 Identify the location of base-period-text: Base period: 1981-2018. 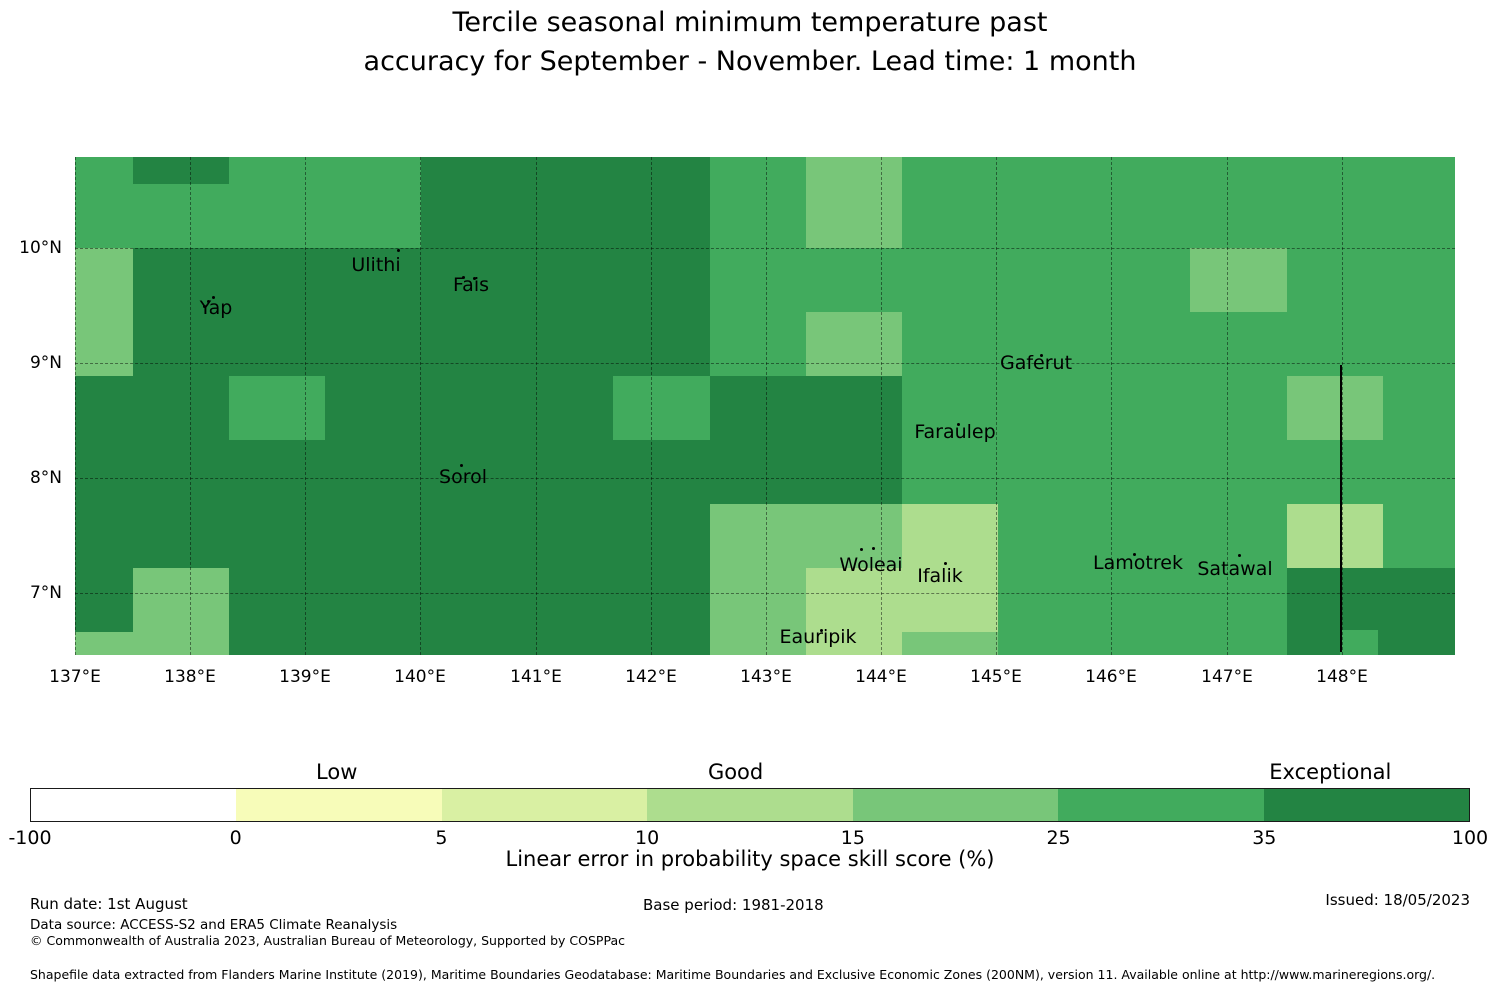
(733, 905).